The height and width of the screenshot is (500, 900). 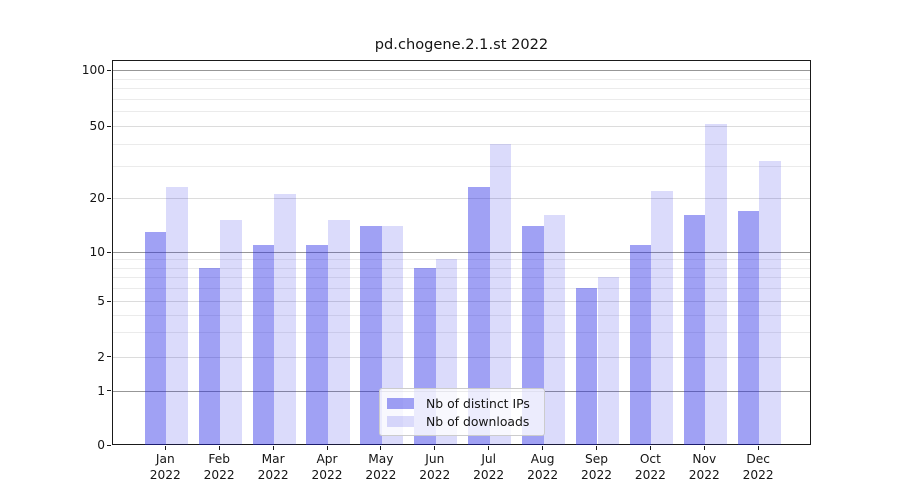 I want to click on legend-label-distinct-ips: Nb of distinct IPs, so click(x=478, y=403).